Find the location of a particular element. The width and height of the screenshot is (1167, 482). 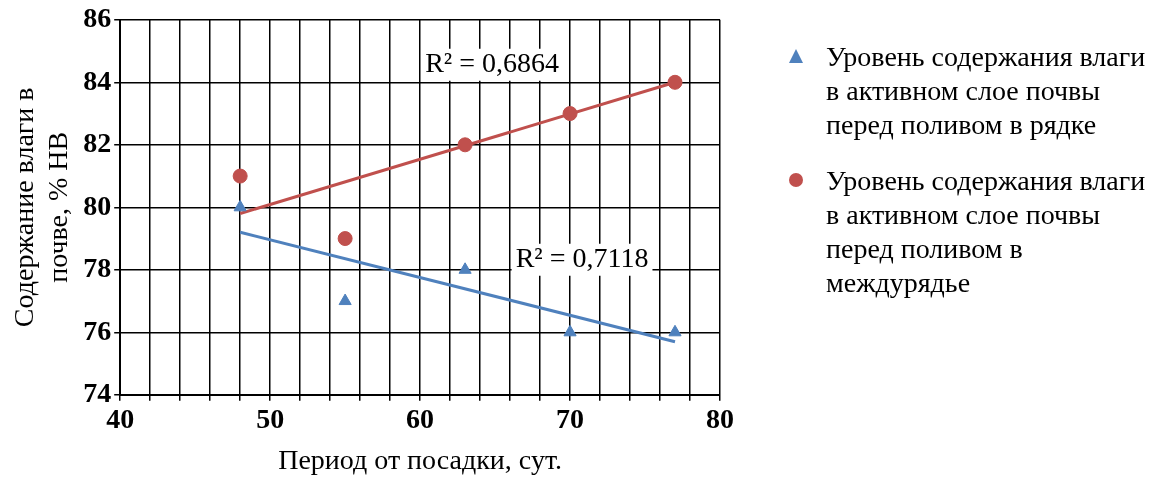

legend-label: Уровень содержания влаги в активном слое почвы перед поливом в рядке is located at coordinates (986, 91).